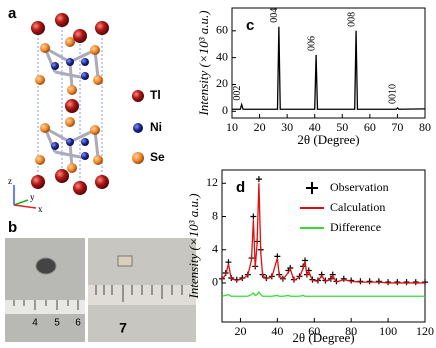  What do you see at coordinates (240, 187) in the screenshot?
I see `panel-label: d` at bounding box center [240, 187].